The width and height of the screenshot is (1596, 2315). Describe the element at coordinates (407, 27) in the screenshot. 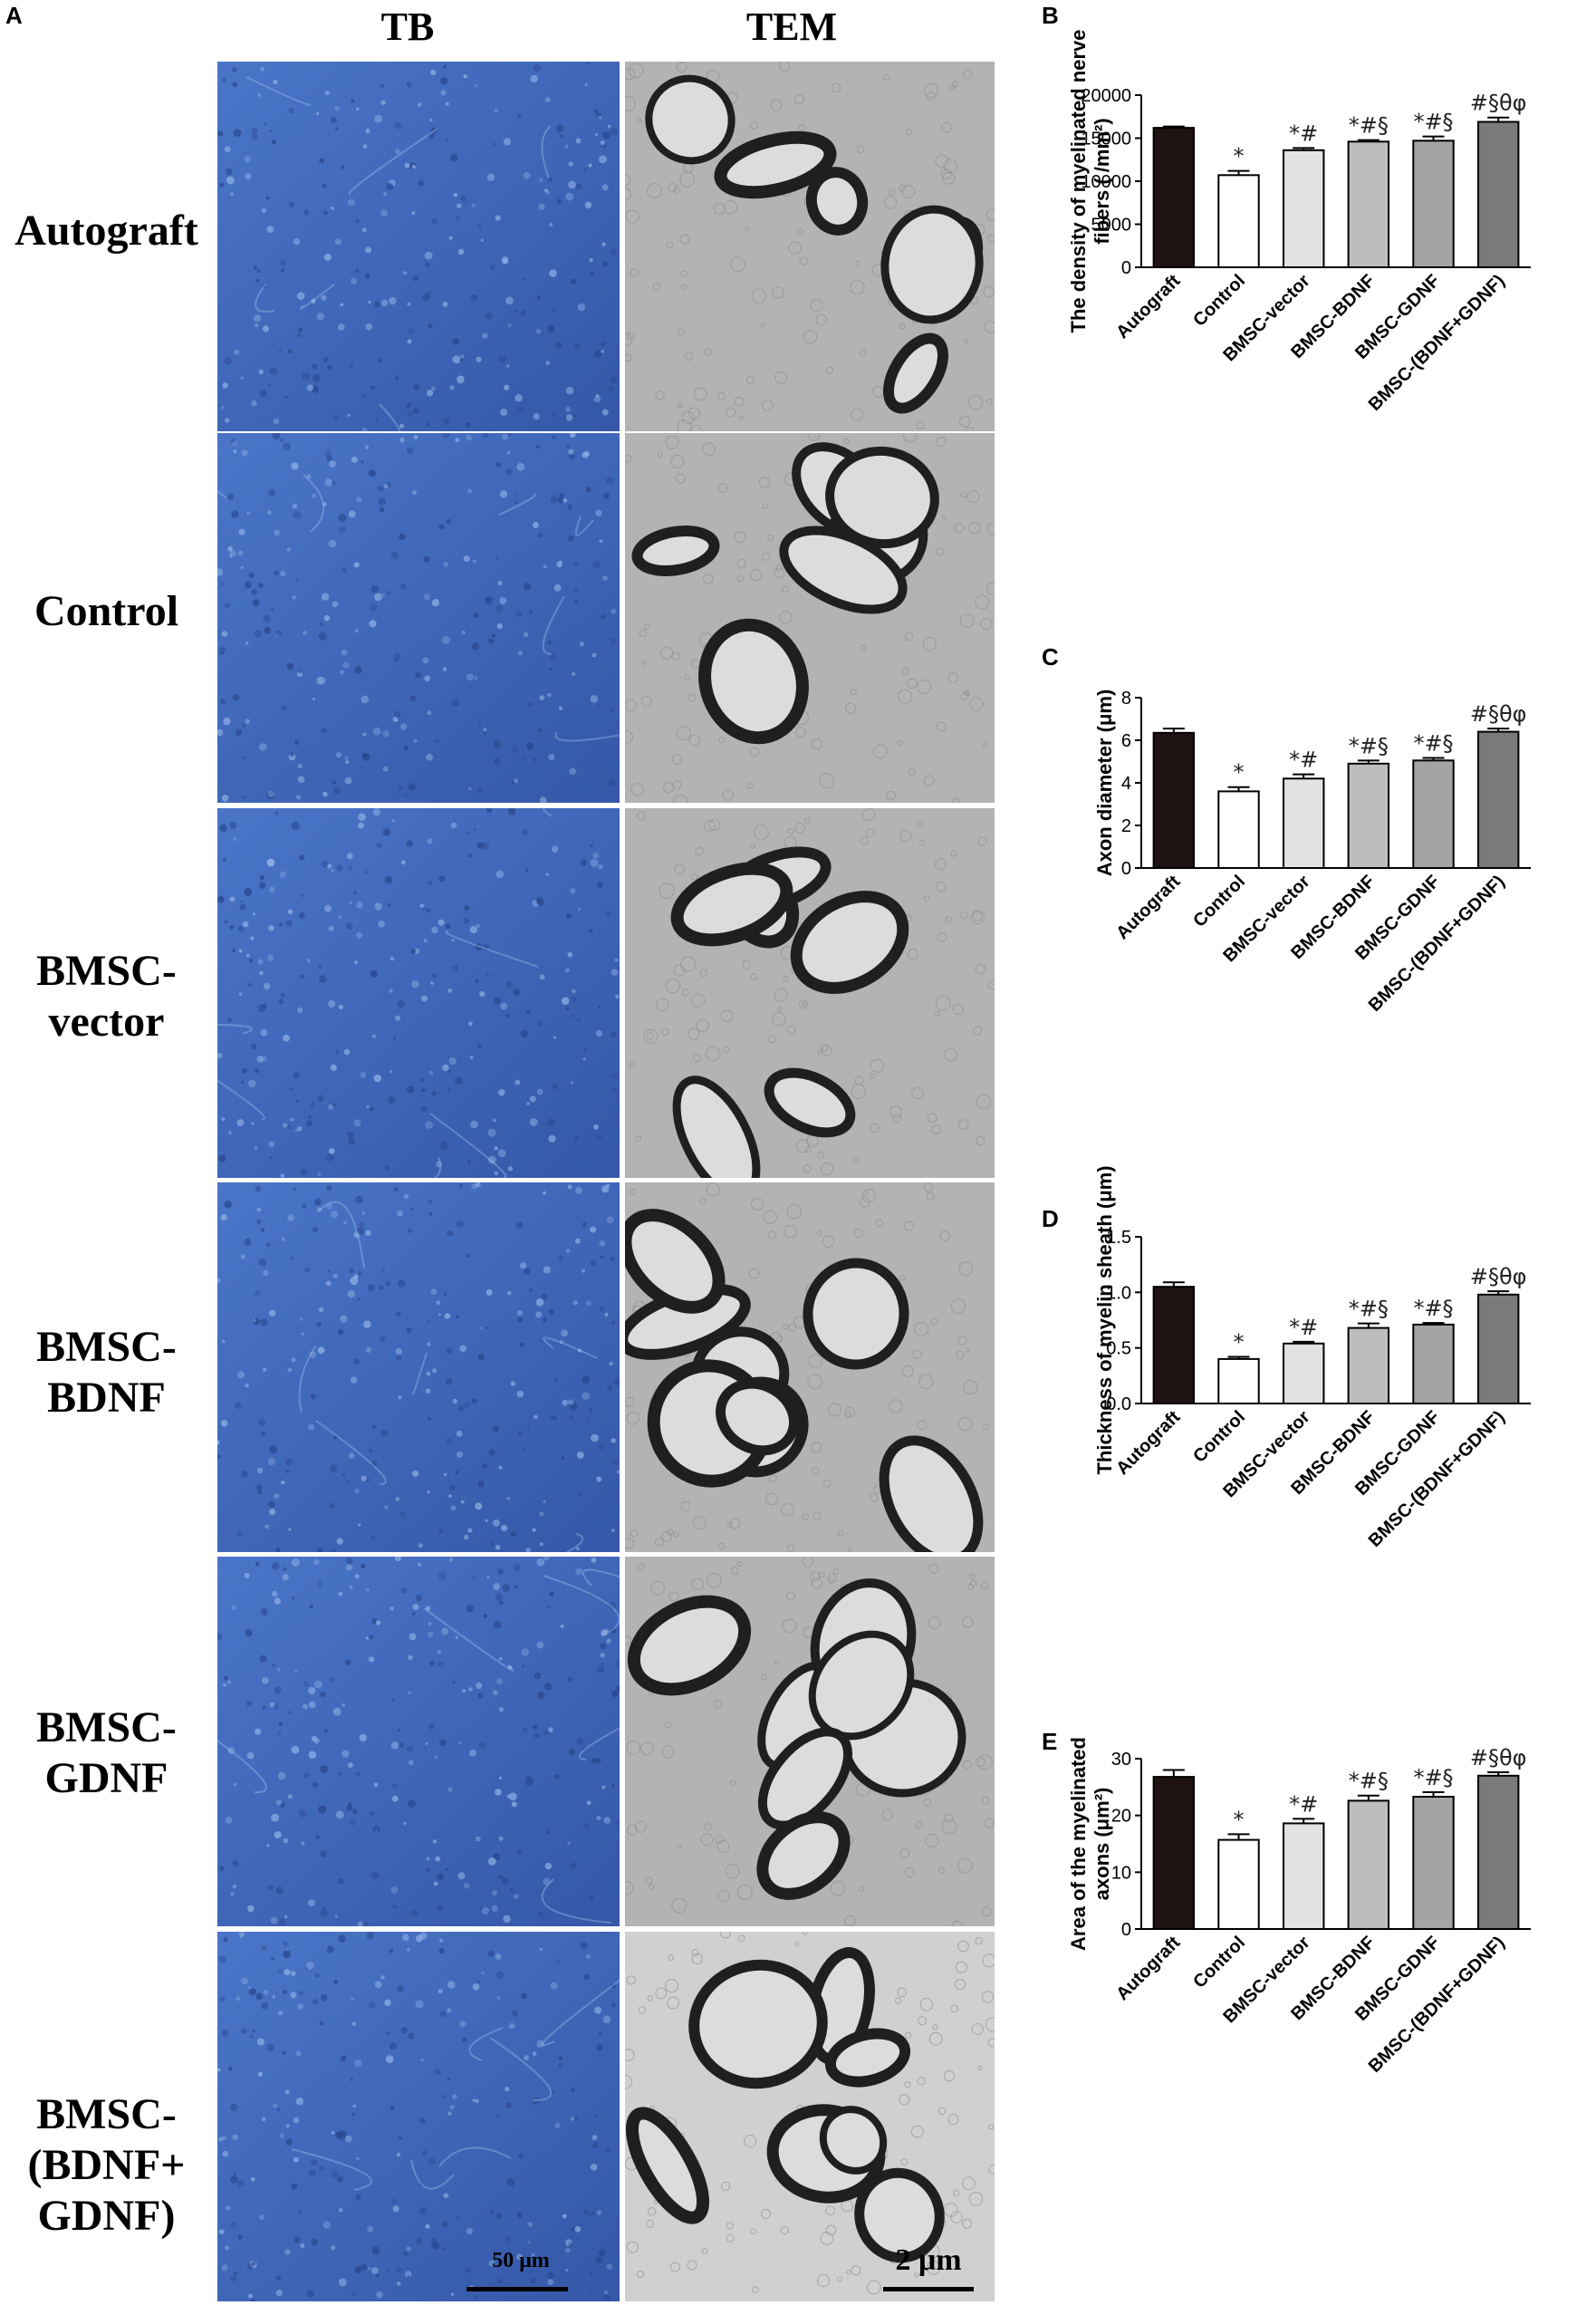

I see `column-header-tb: TB` at that location.